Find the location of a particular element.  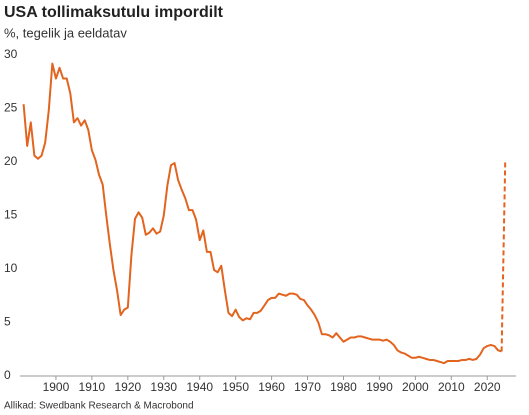

y-tick-label: 20 is located at coordinates (11, 161).